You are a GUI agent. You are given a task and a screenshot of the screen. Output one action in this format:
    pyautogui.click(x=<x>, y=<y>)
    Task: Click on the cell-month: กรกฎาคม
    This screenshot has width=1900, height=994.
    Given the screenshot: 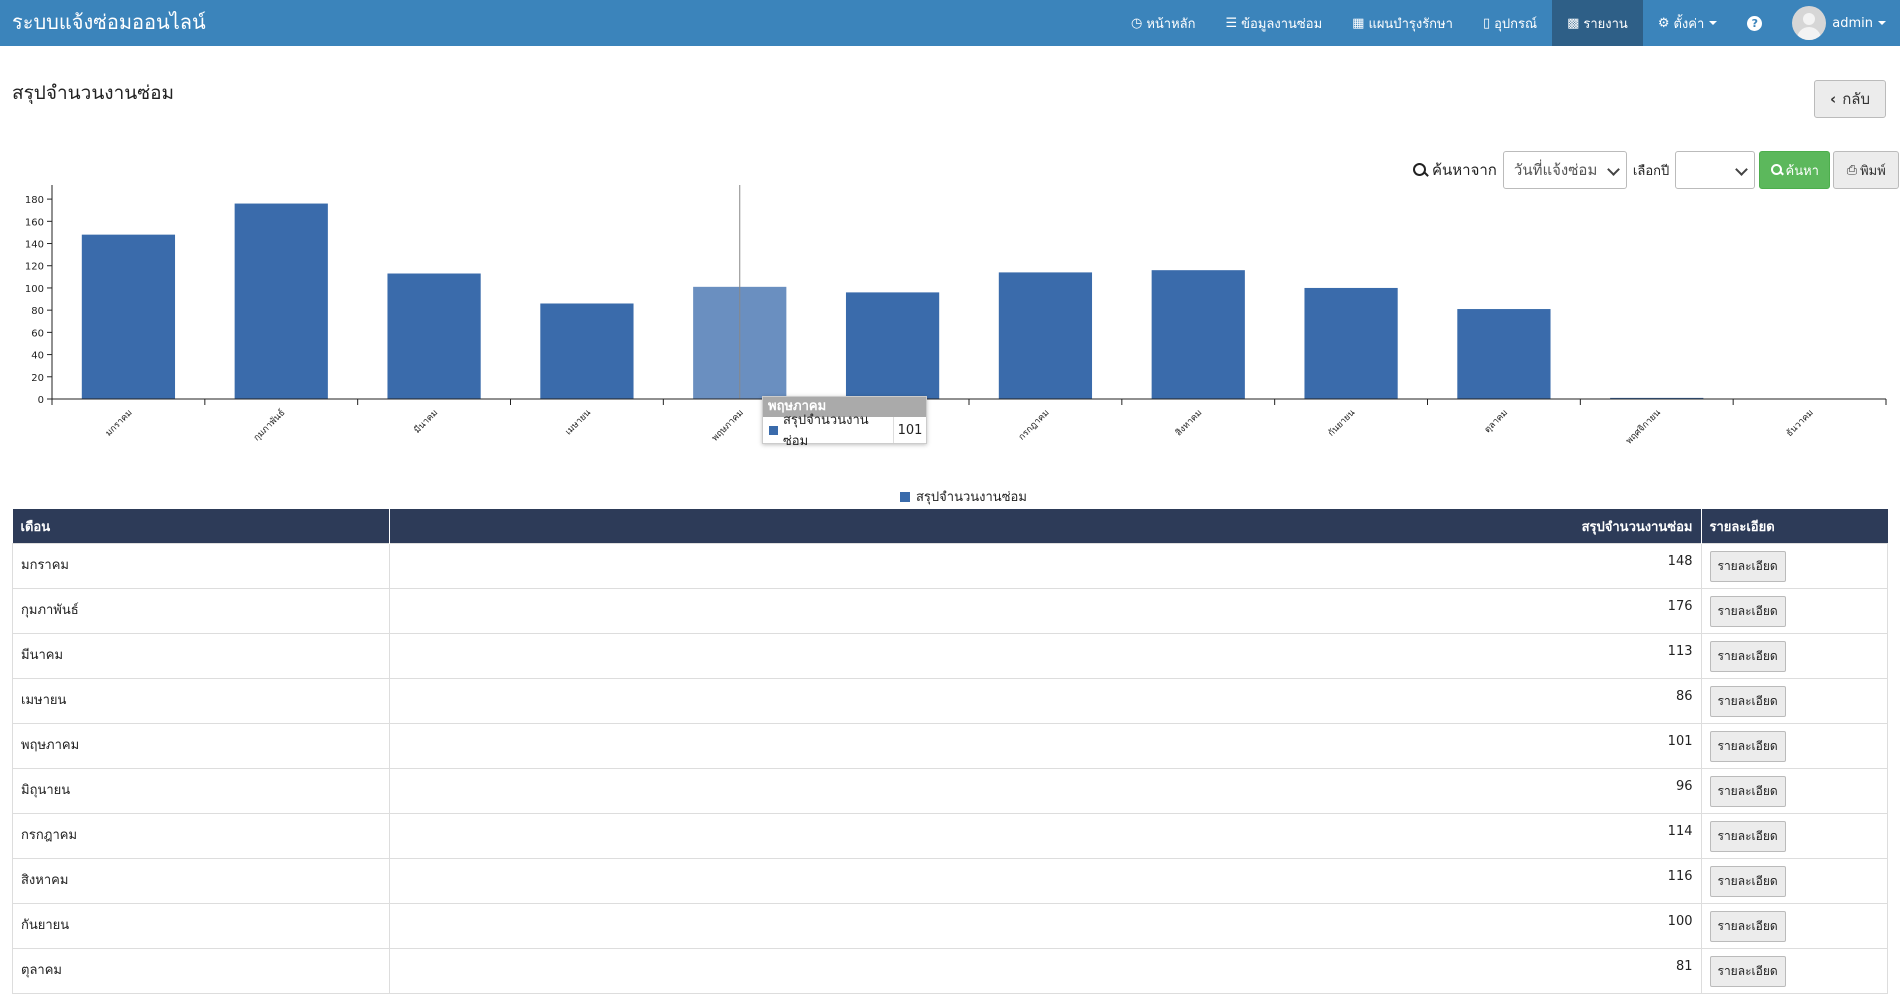 What is the action you would take?
    pyautogui.click(x=201, y=836)
    